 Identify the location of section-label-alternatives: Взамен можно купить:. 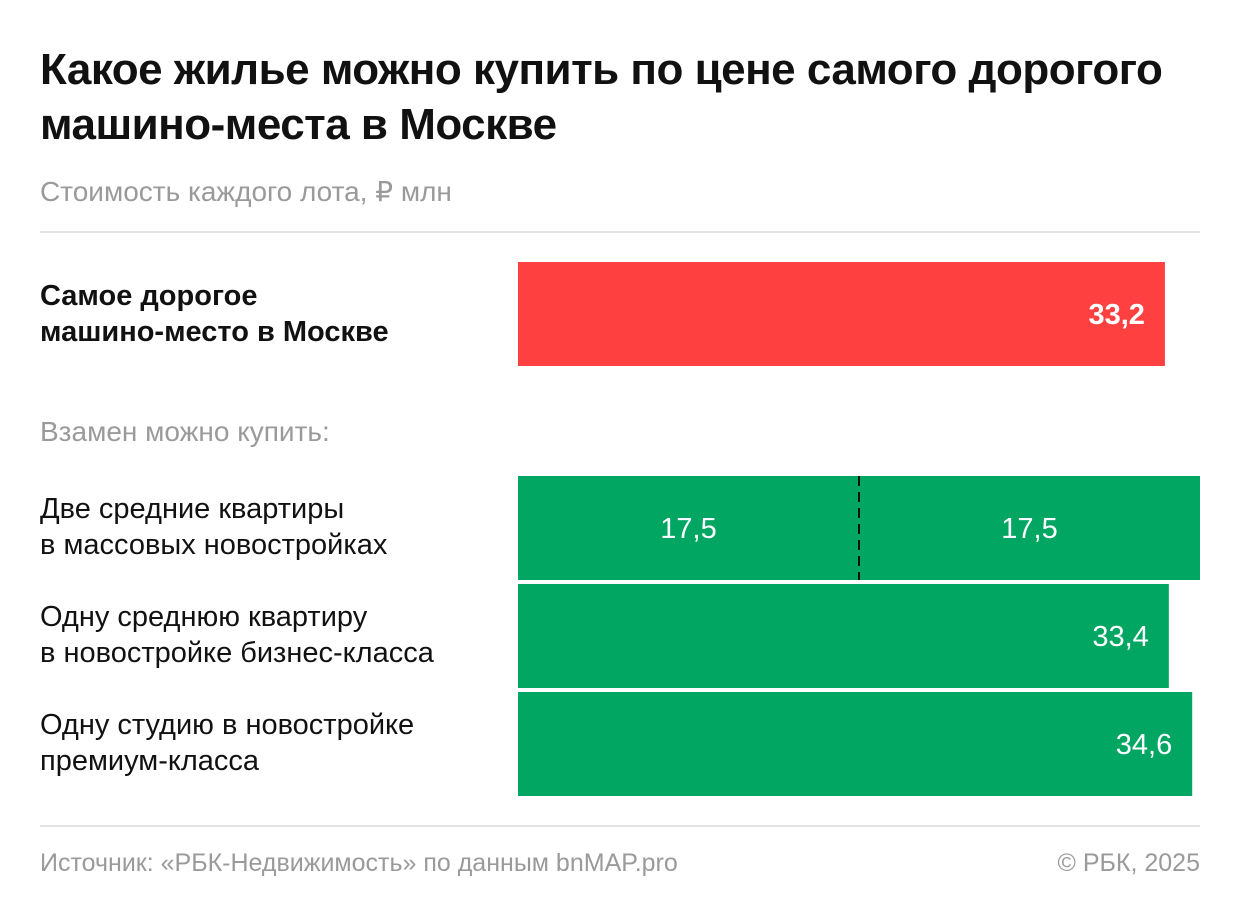
(185, 431).